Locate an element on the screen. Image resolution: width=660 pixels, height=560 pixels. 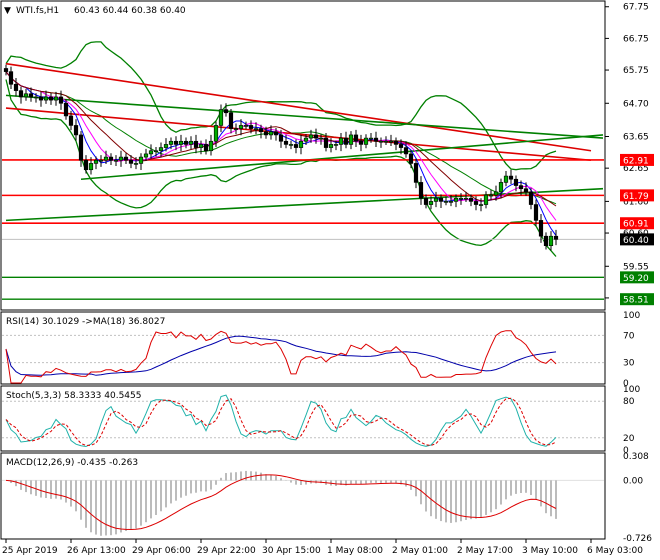
time-label: 29 Apr 22:00 is located at coordinates (226, 551).